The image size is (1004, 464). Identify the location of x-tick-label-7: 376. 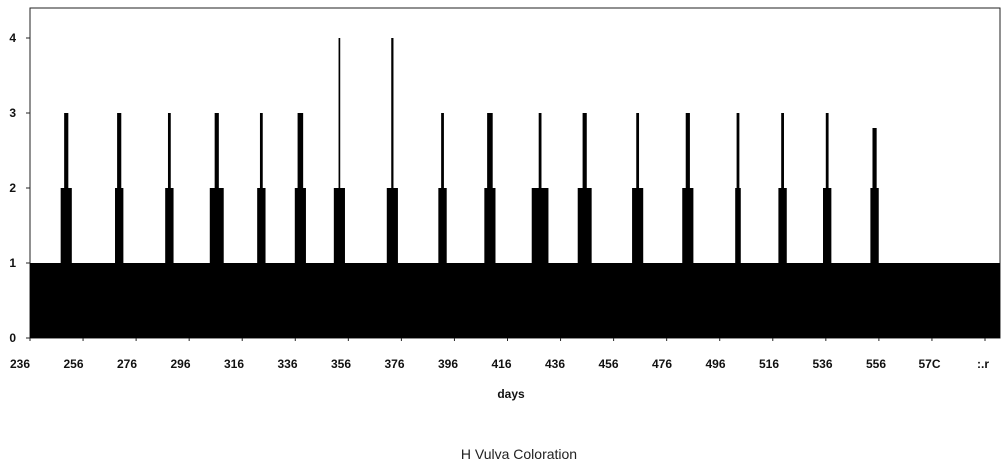
(394, 364).